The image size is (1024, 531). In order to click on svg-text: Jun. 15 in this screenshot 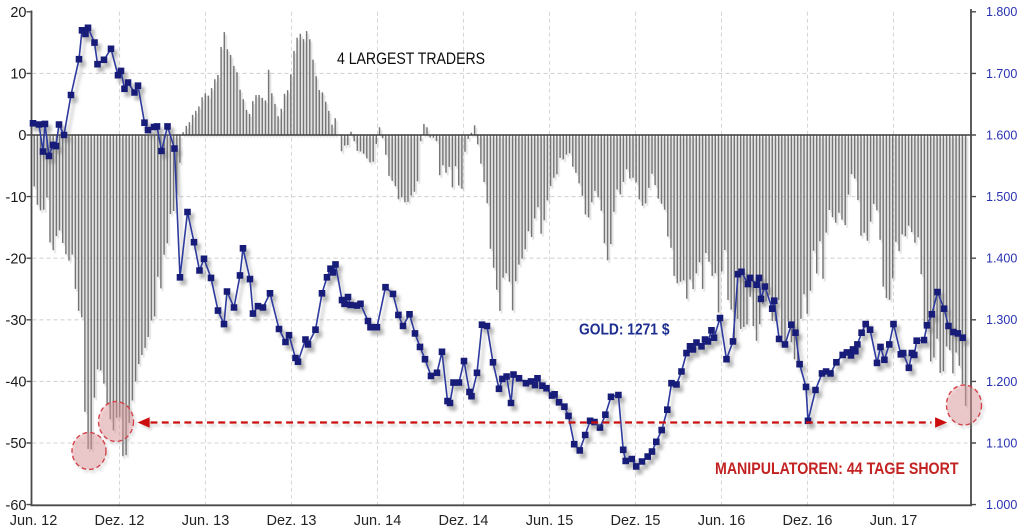, I will do `click(550, 521)`.